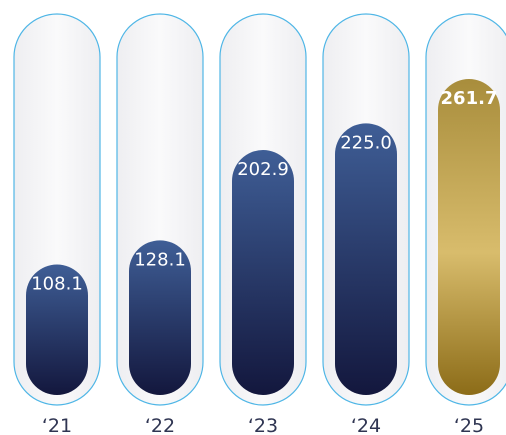  Describe the element at coordinates (263, 425) in the screenshot. I see `x-tick-label-2: ‘23` at that location.